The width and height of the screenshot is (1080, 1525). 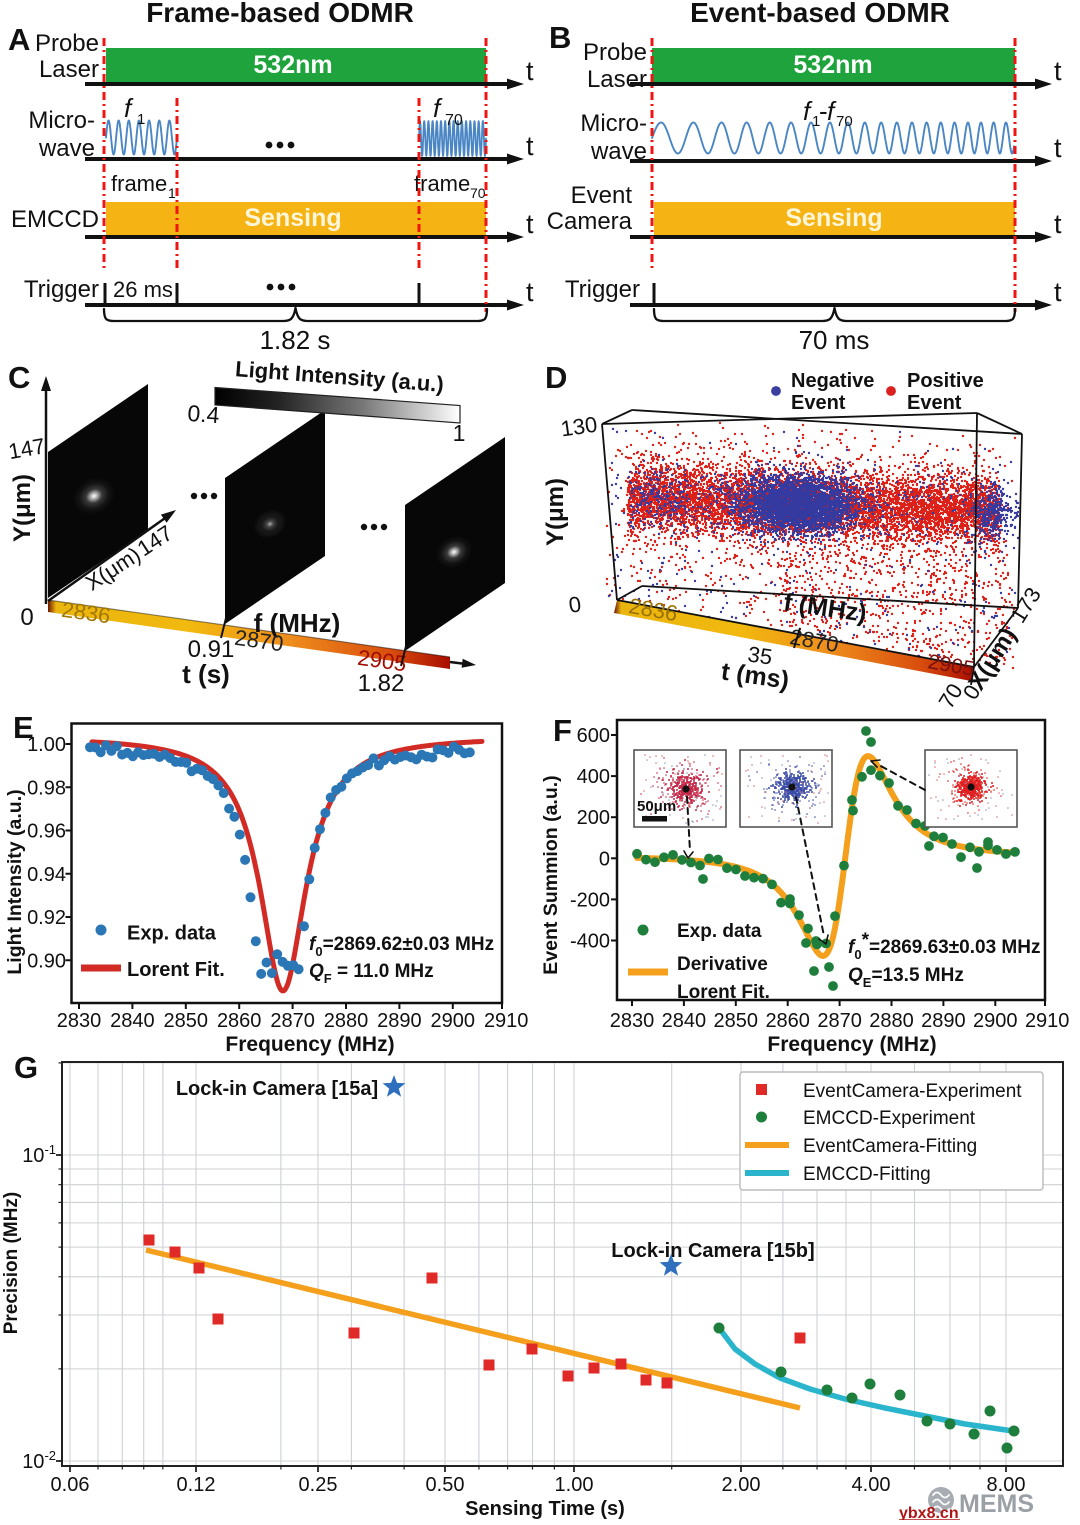 I want to click on svg-text: Sensing Time (s), so click(x=545, y=1509).